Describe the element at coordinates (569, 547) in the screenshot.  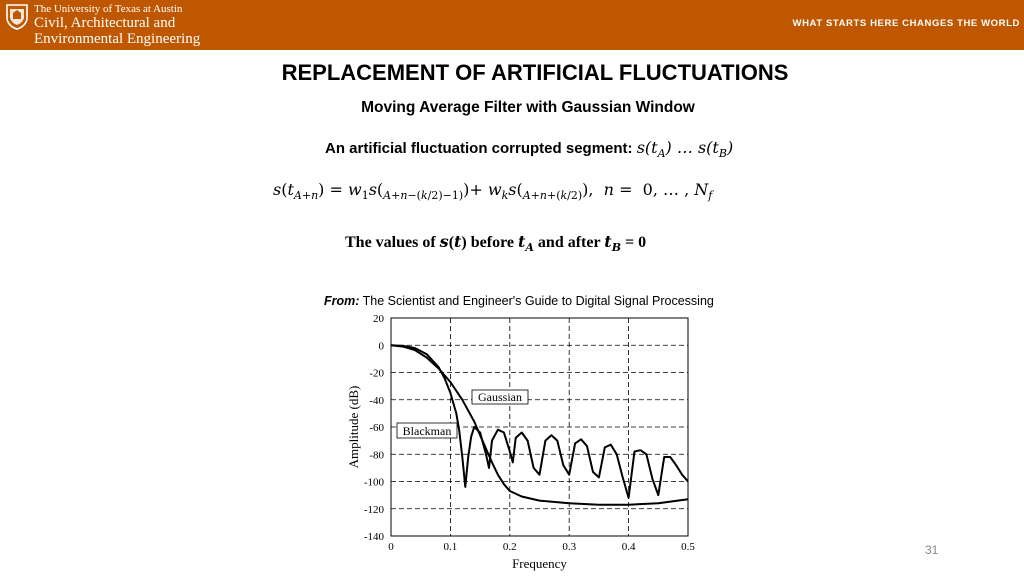
I see `x-tick-label: 0.3` at that location.